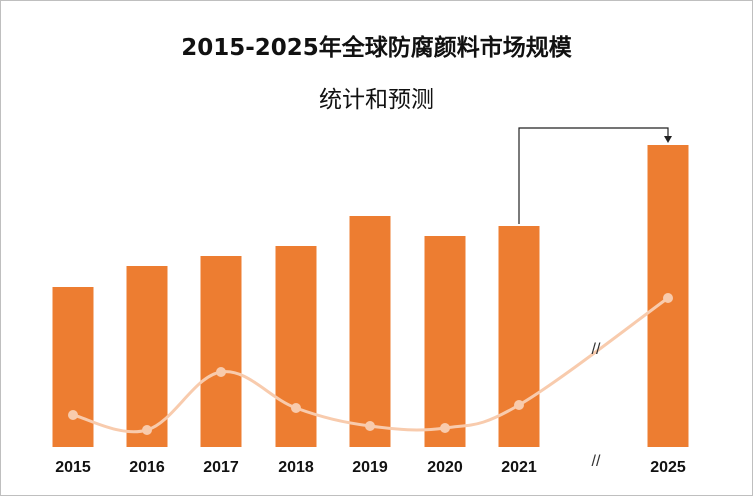  What do you see at coordinates (445, 341) in the screenshot?
I see `bar-2020` at bounding box center [445, 341].